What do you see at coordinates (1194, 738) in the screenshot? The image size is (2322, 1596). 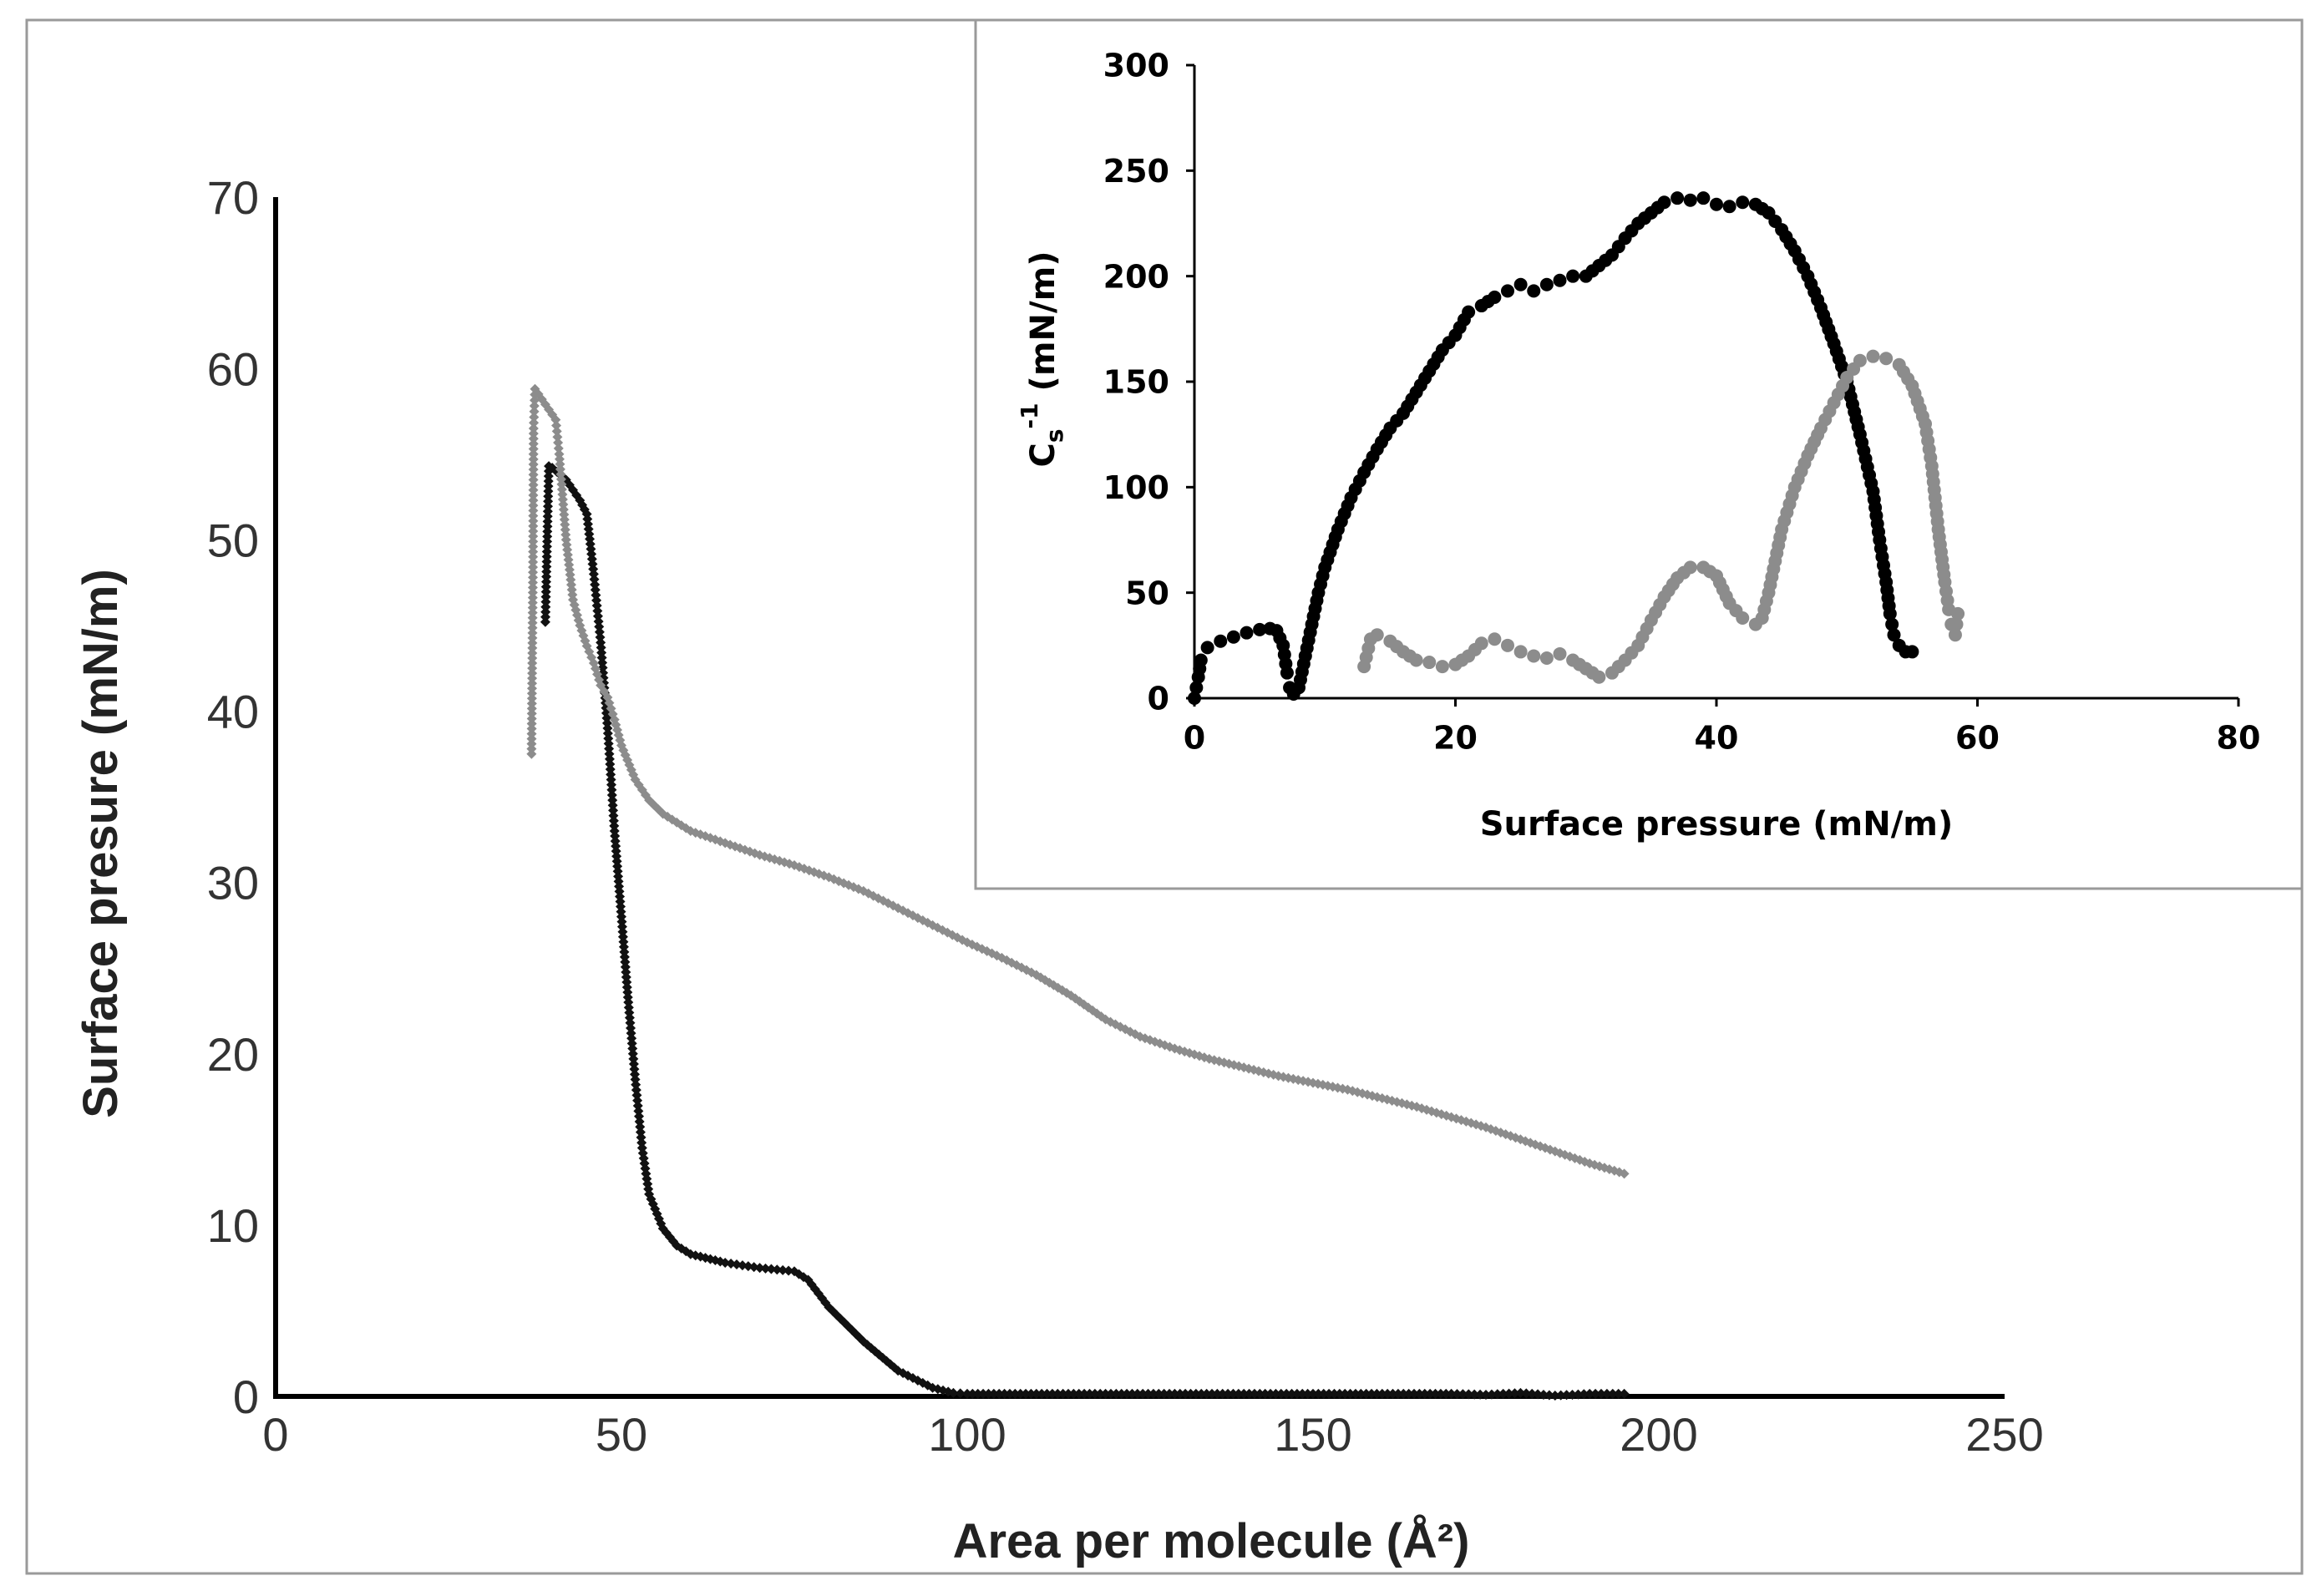 I see `inset-x-tick-label-0: 0` at bounding box center [1194, 738].